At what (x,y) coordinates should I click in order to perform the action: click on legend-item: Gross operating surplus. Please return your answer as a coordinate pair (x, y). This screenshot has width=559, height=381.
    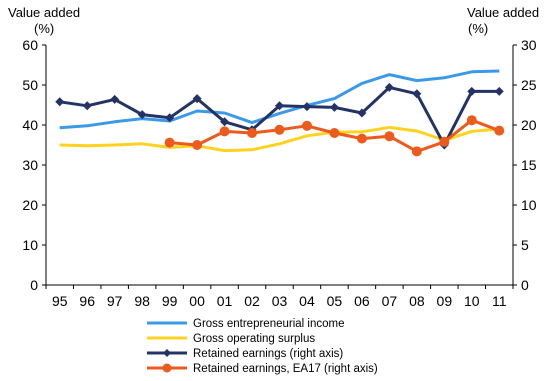
    Looking at the image, I should click on (231, 339).